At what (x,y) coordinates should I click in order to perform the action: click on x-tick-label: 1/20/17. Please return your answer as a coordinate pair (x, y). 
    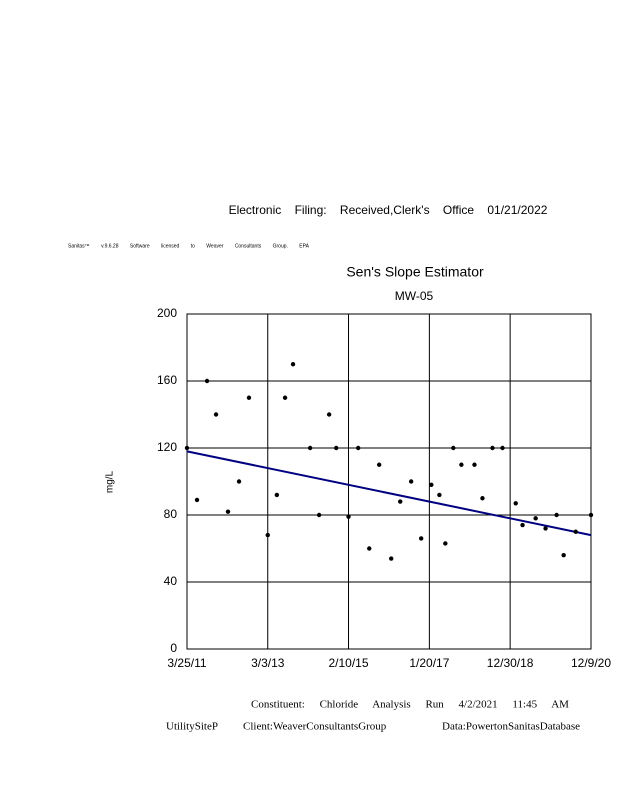
    Looking at the image, I should click on (429, 663).